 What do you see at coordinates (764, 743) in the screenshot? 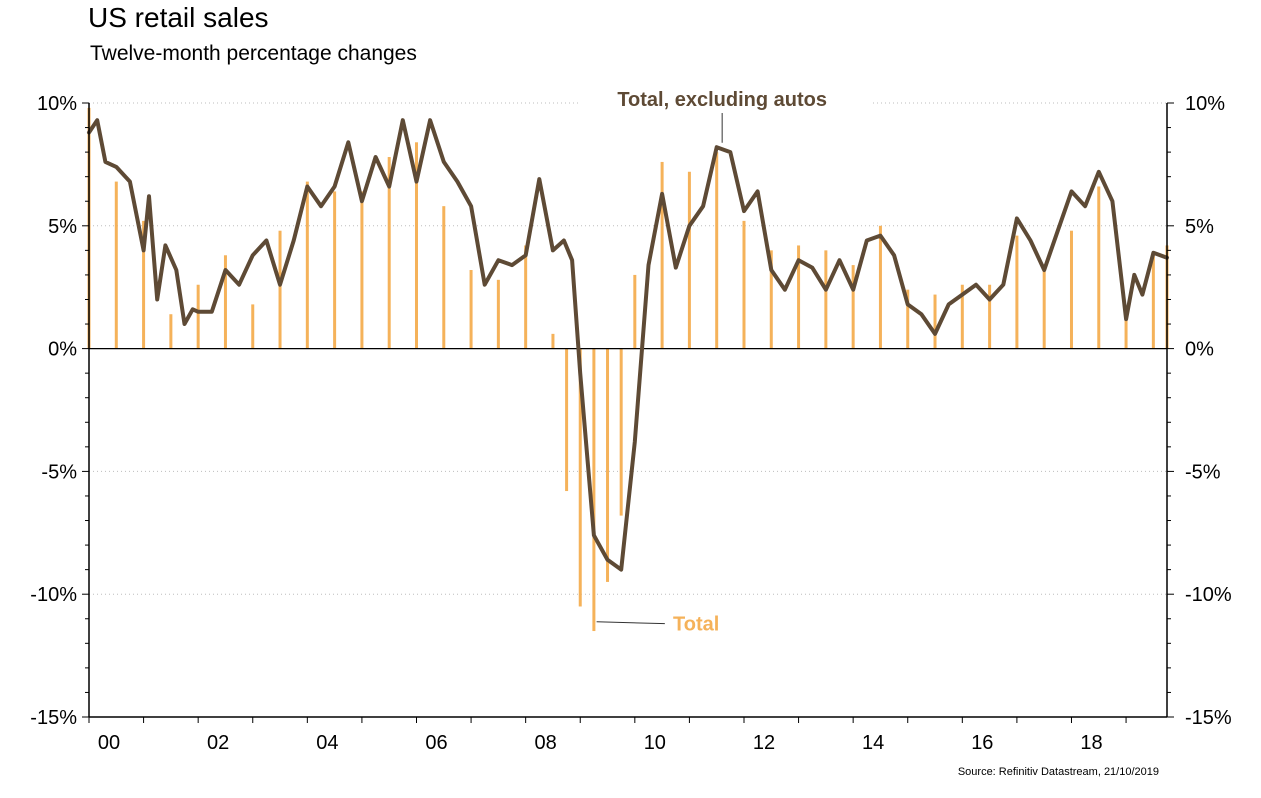
I see `x-tick-label: 12` at bounding box center [764, 743].